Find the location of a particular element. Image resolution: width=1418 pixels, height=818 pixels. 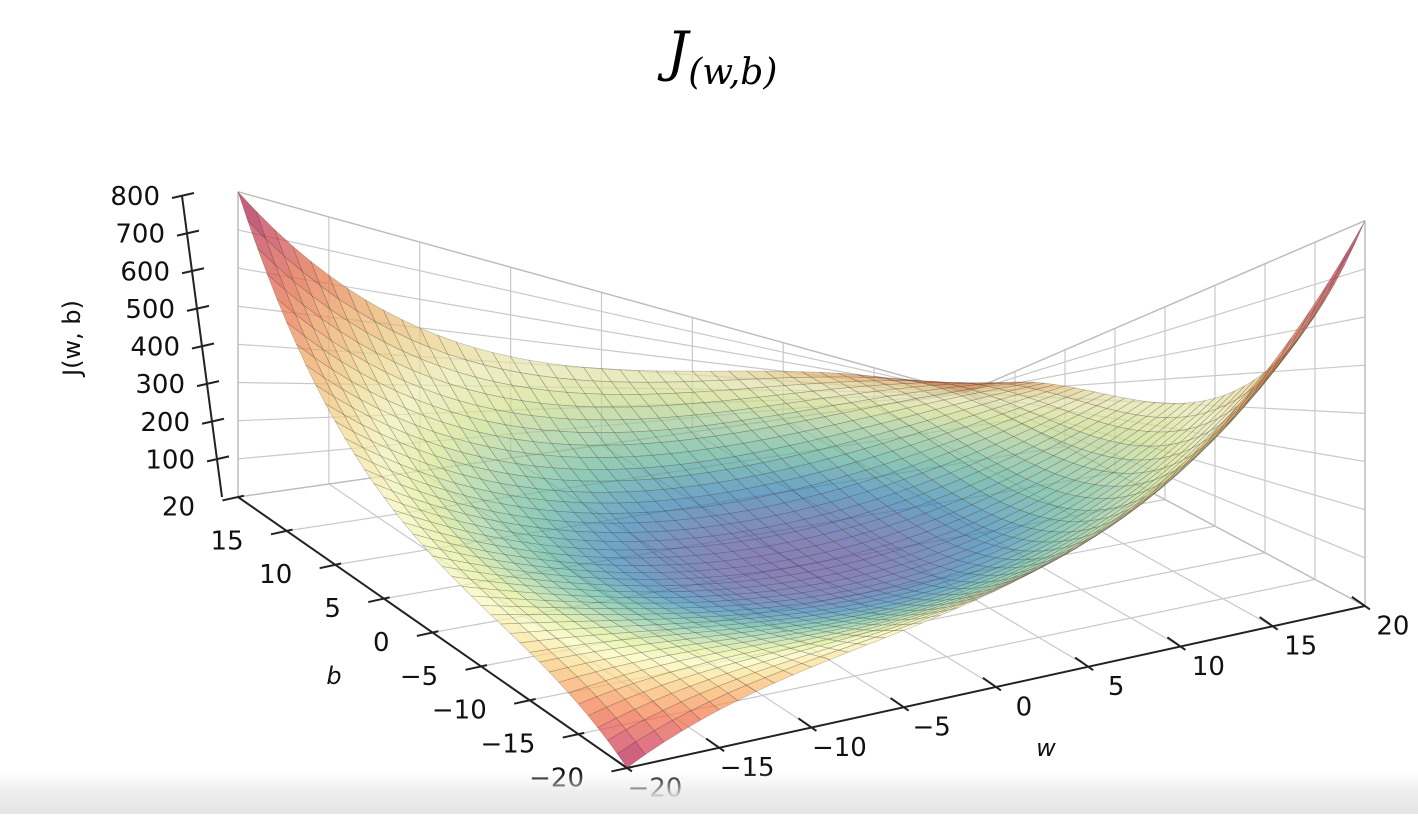

x-tick-label: −10 is located at coordinates (839, 748).